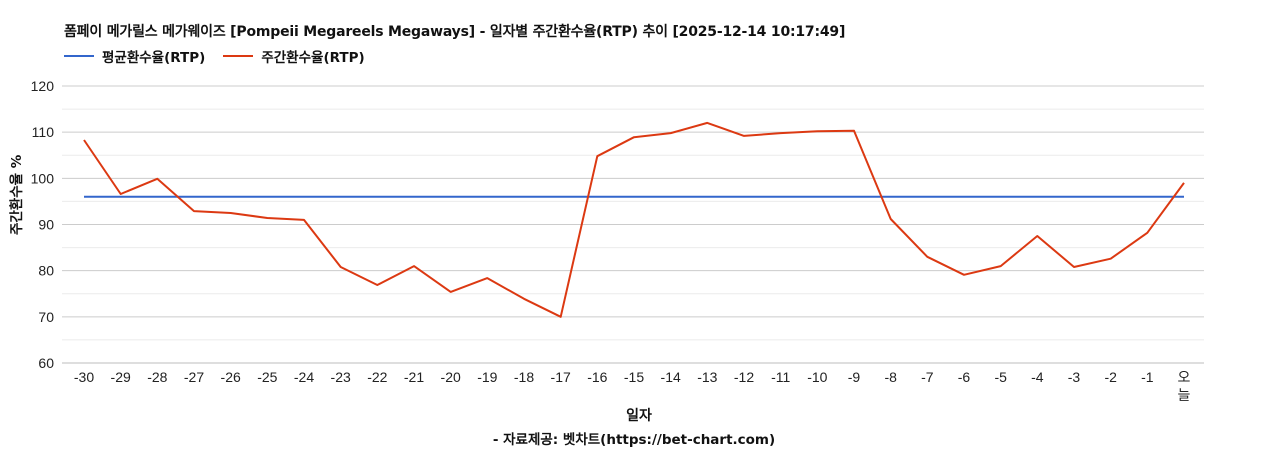 This screenshot has height=450, width=1268. Describe the element at coordinates (634, 377) in the screenshot. I see `x-tick-label: -15` at that location.